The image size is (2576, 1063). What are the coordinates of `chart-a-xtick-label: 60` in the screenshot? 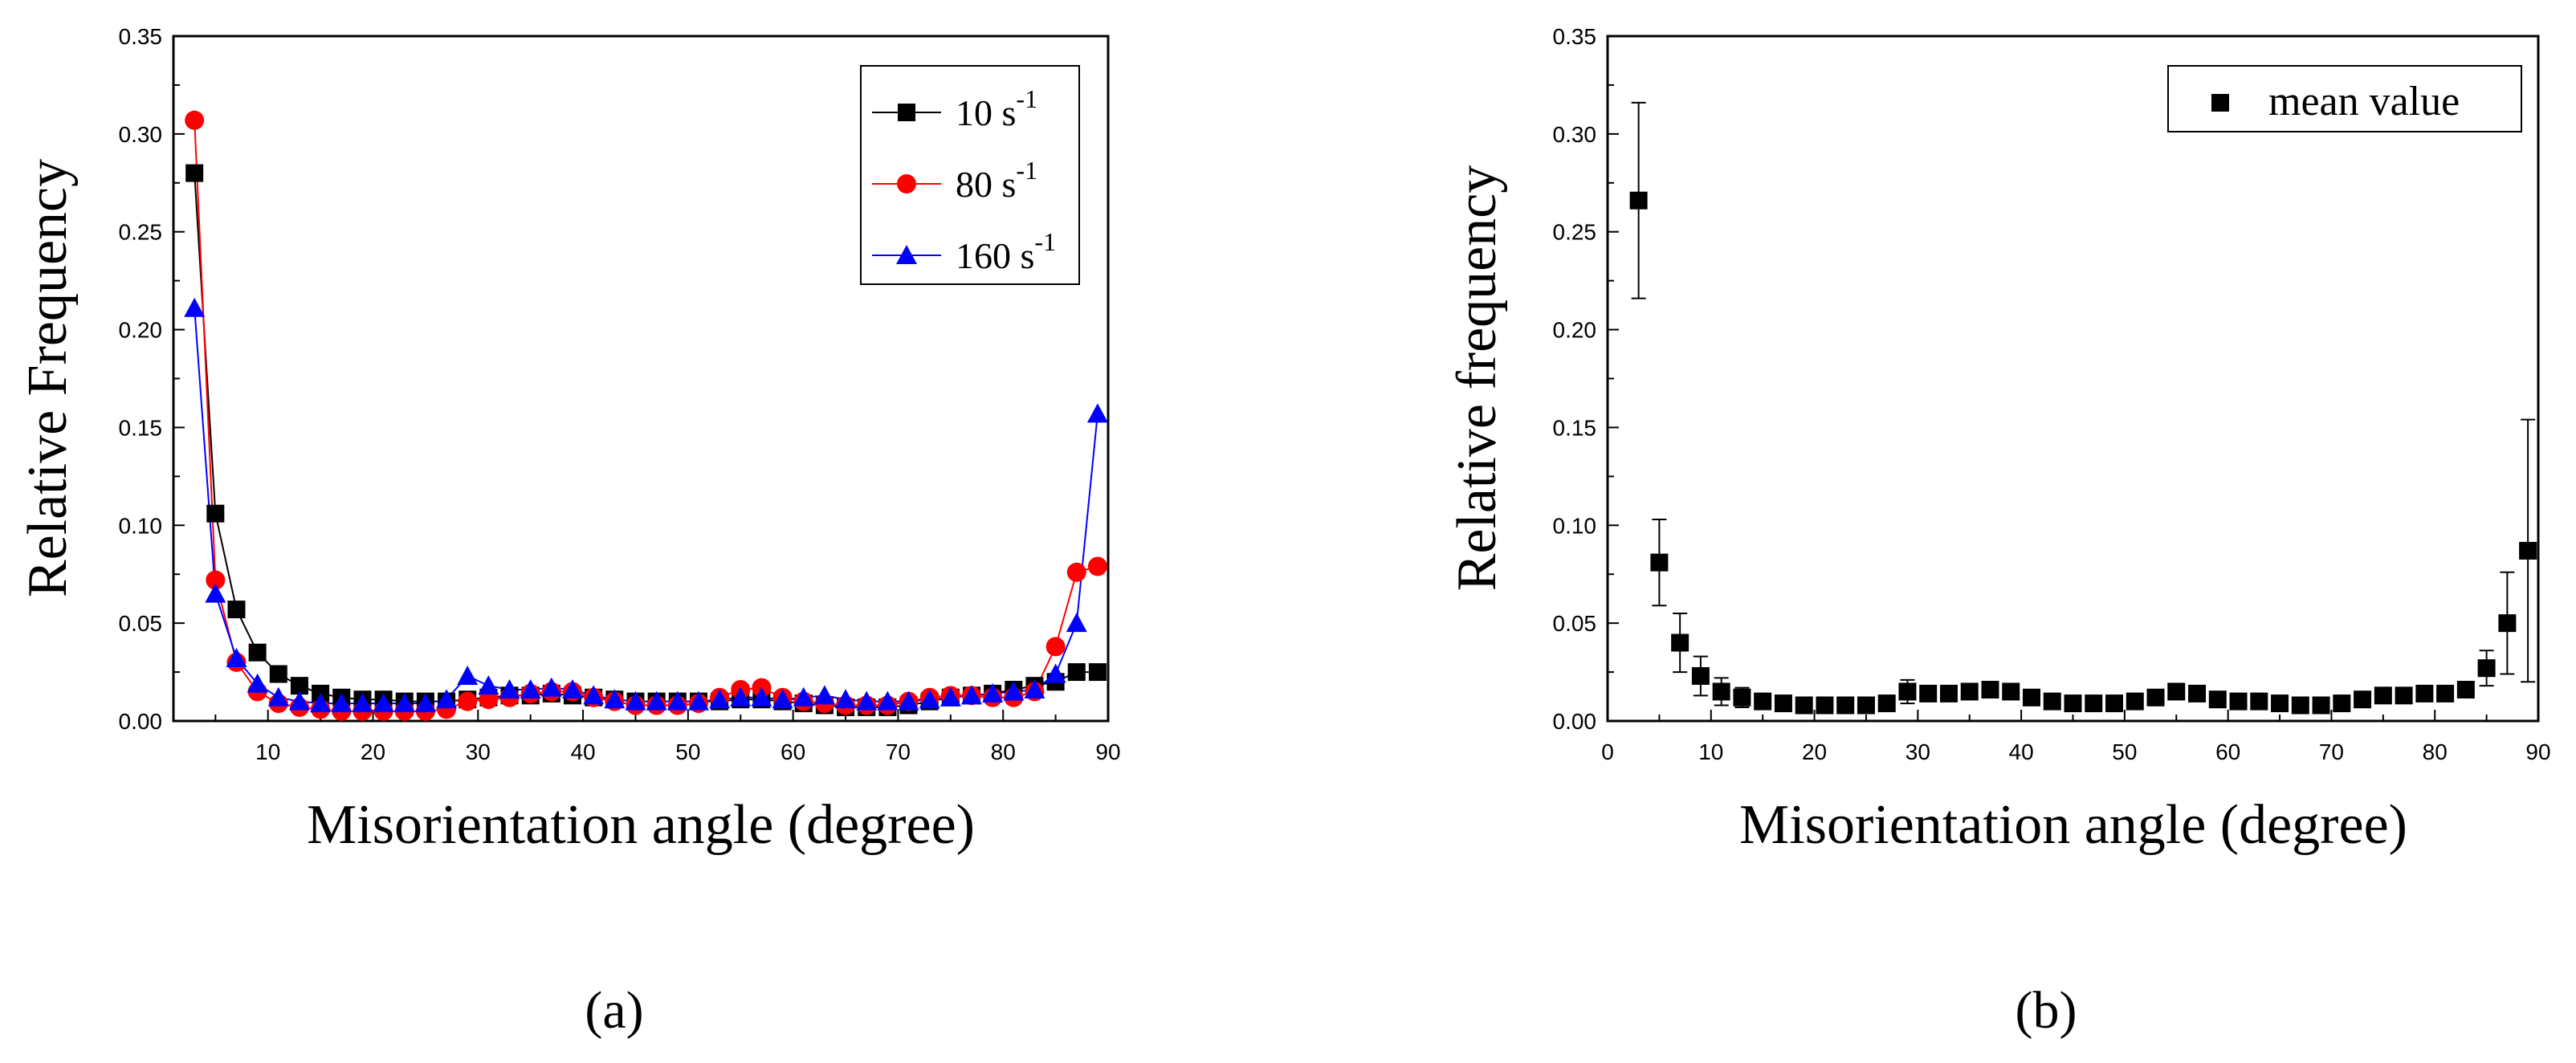 It's located at (793, 751).